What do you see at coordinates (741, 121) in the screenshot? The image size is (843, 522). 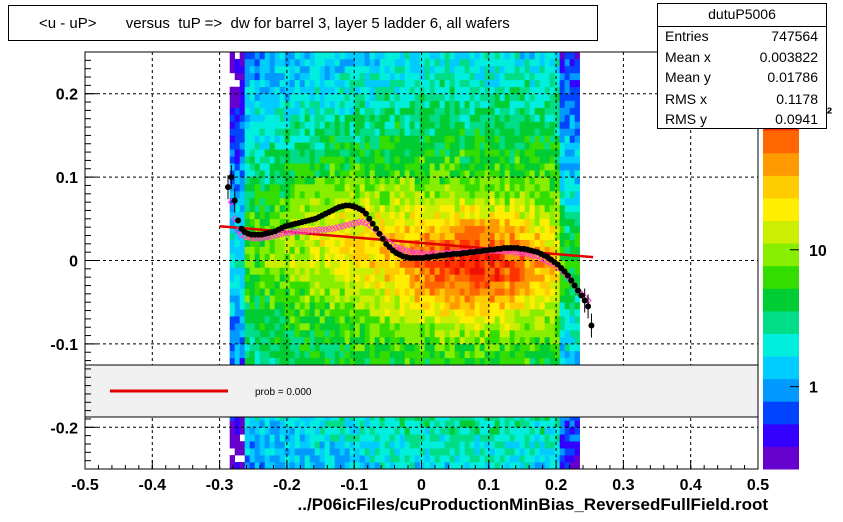 I see `stats-row-rms-y: RMS y 0.0941` at bounding box center [741, 121].